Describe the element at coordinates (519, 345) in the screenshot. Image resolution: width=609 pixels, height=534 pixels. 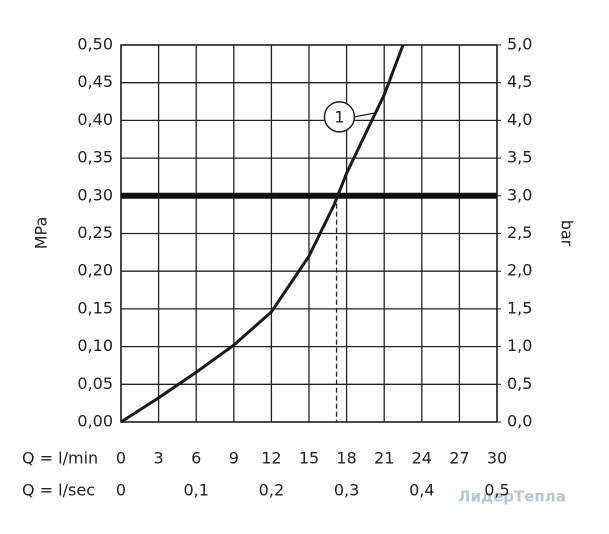
I see `y2-tick-label: 1,0` at that location.